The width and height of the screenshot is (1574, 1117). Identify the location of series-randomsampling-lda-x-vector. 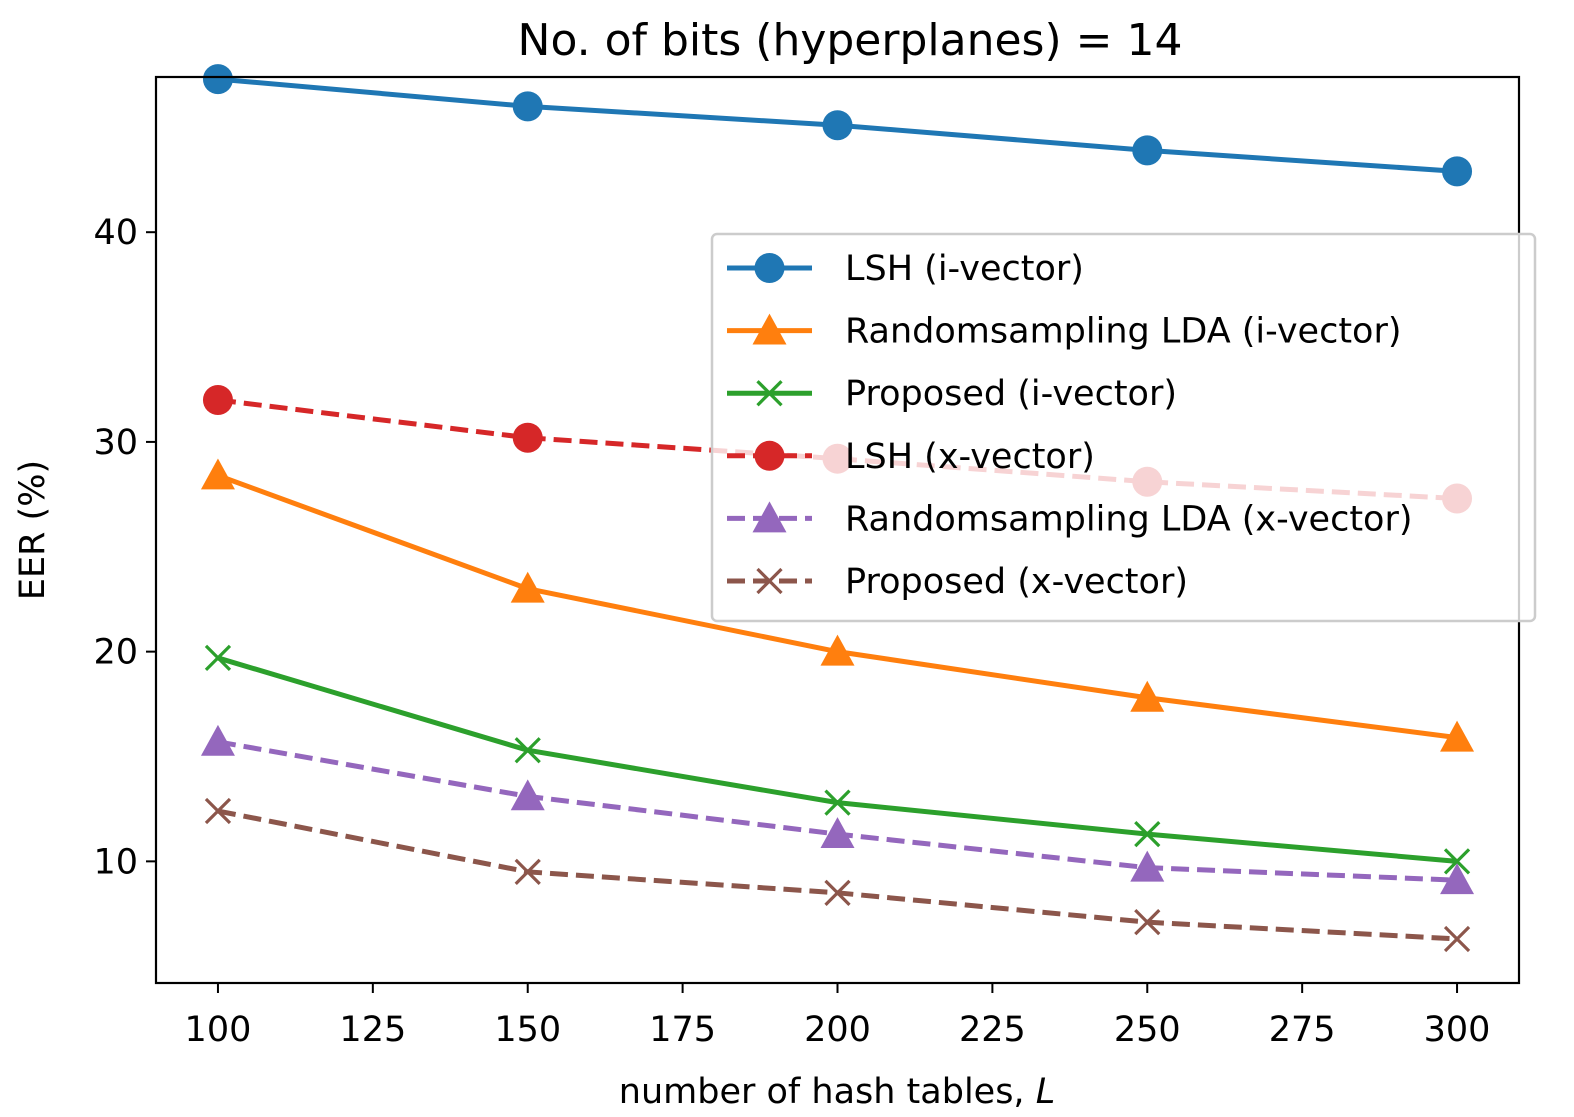
(837, 809).